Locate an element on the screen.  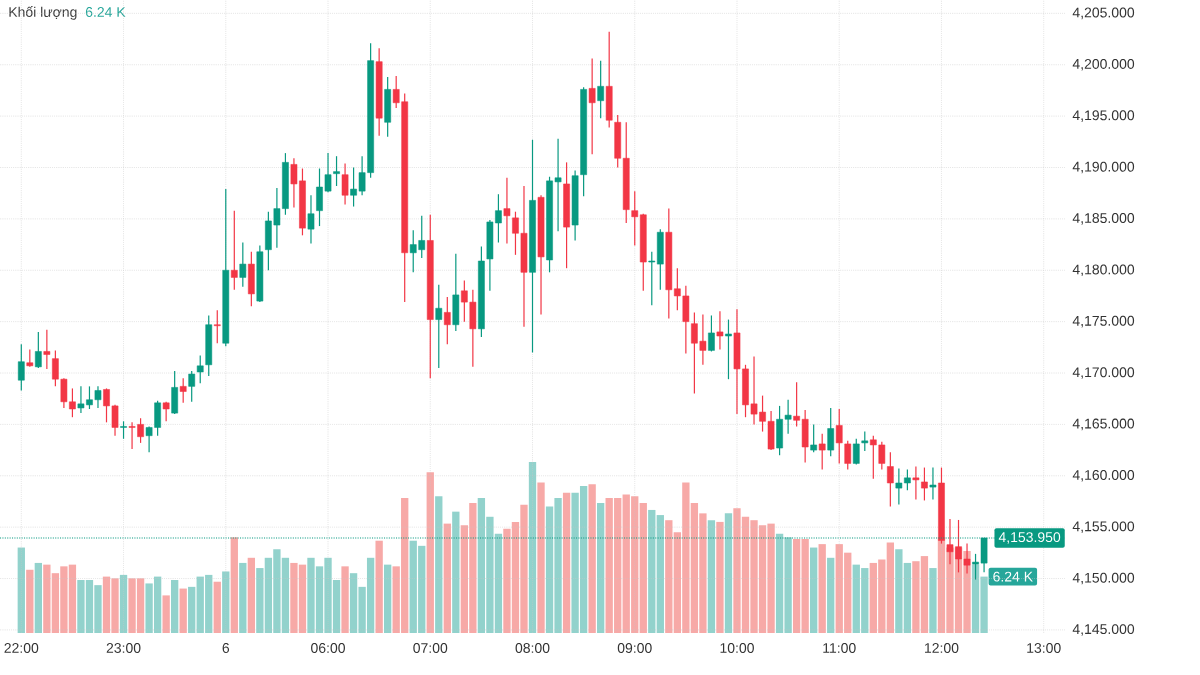
y-tick-label: 4,155.000 is located at coordinates (1103, 527).